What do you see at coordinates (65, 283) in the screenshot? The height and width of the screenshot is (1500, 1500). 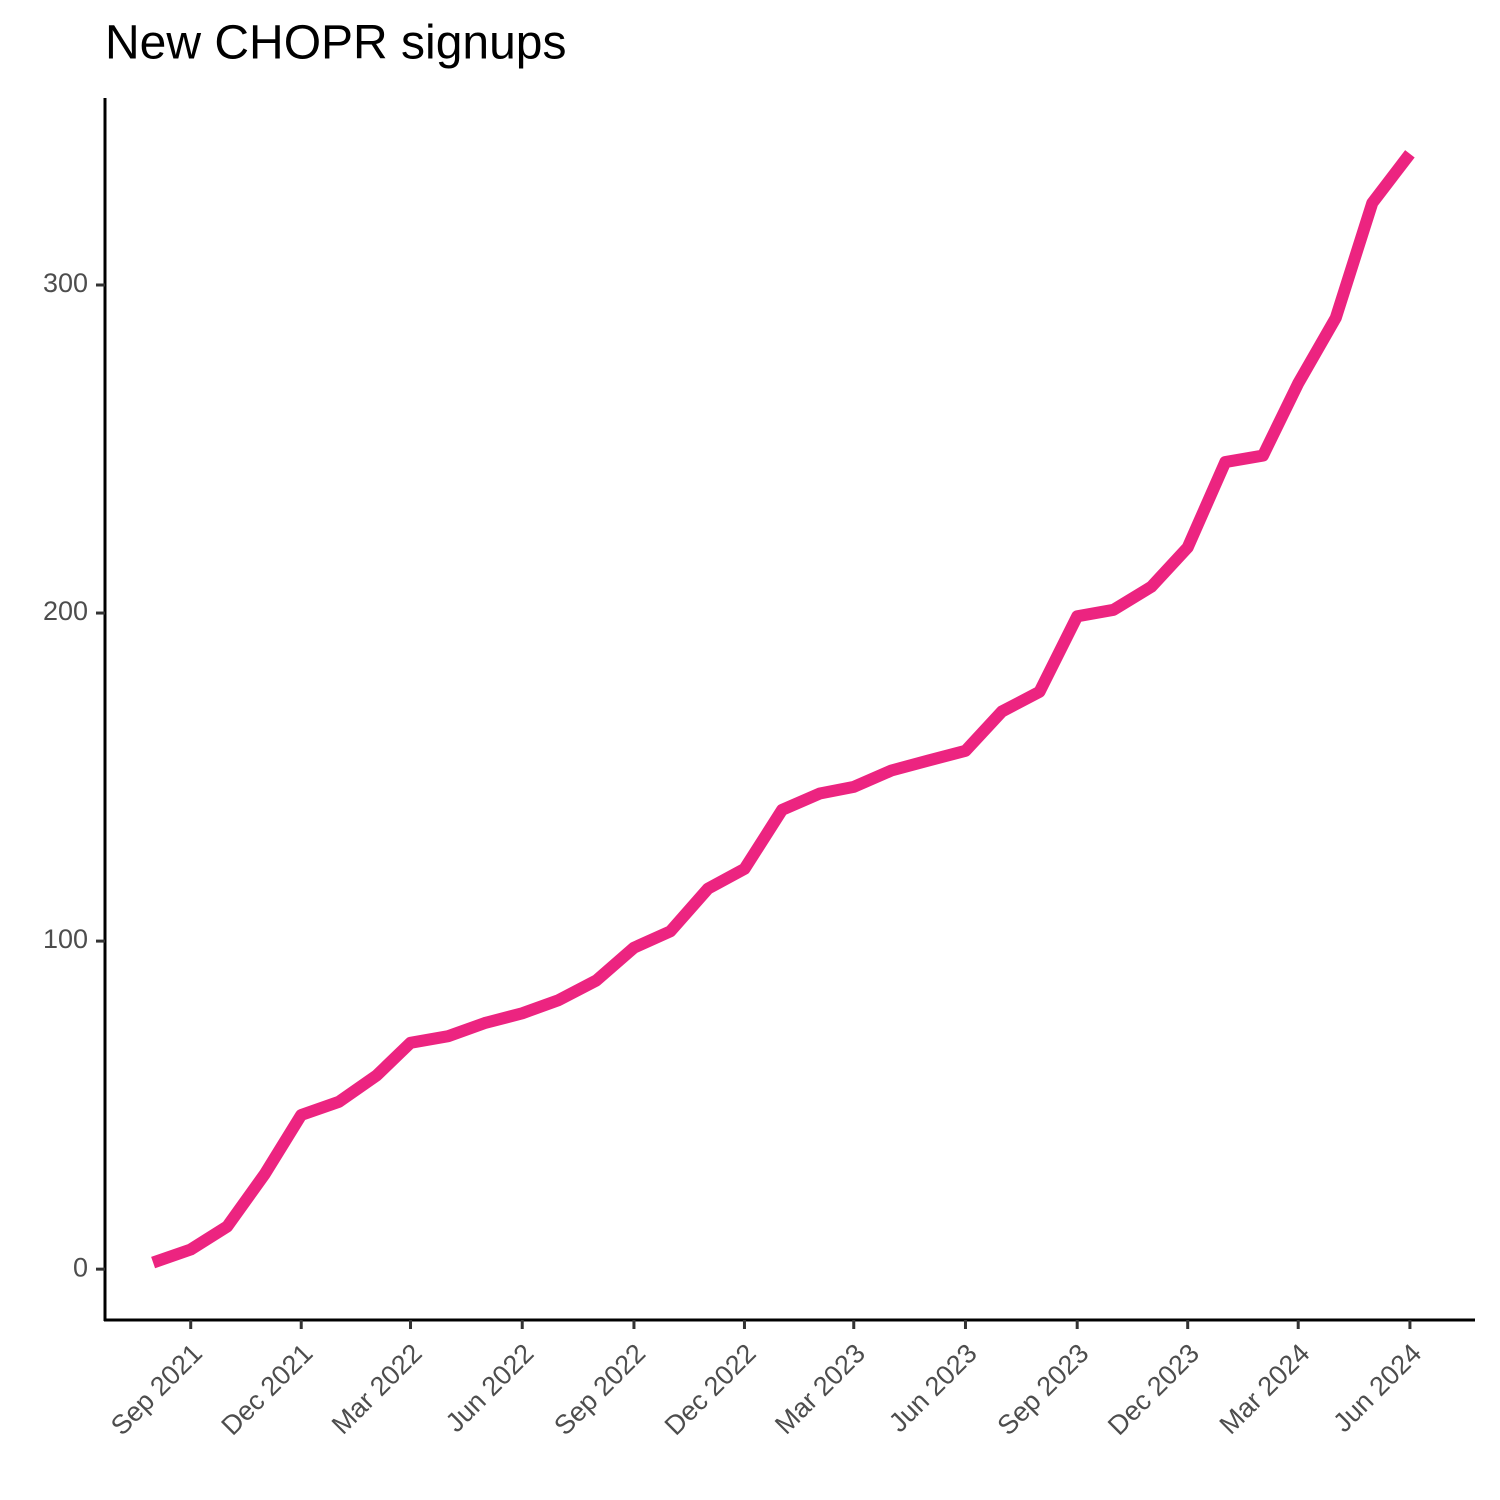 I see `y-tick-label: 300` at bounding box center [65, 283].